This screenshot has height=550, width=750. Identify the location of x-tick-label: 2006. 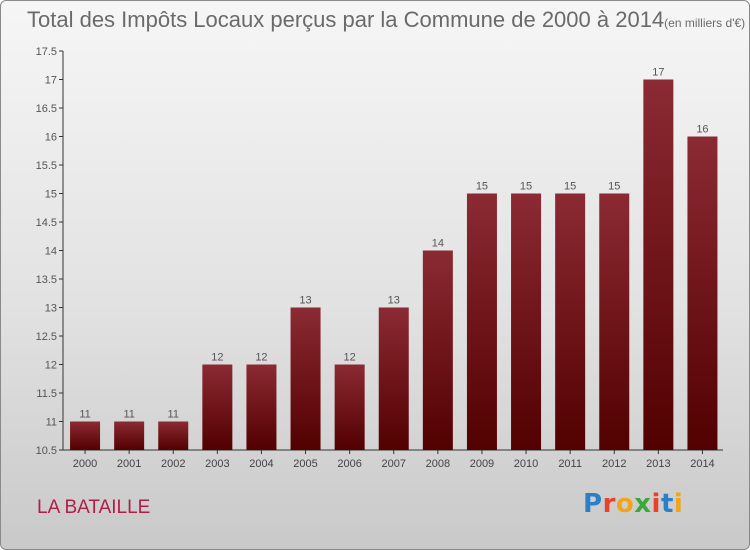
(349, 464).